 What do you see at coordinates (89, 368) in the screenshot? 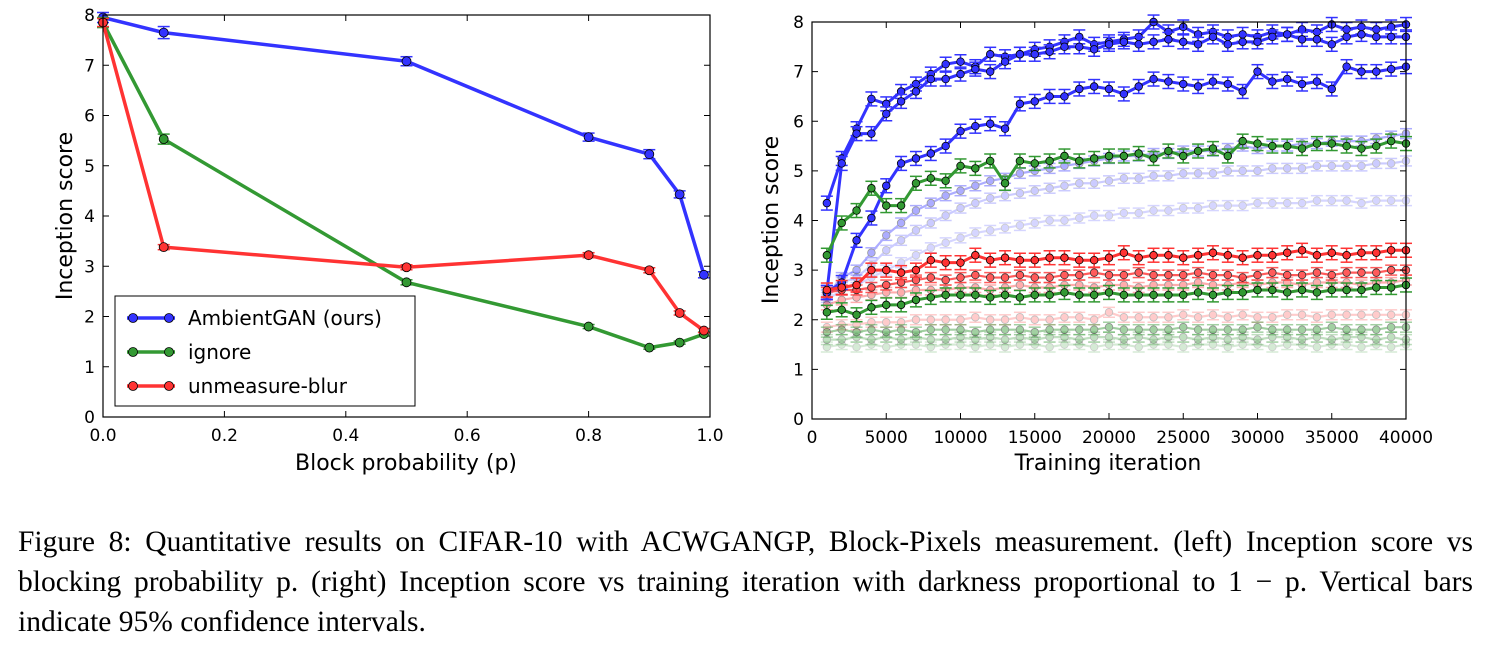
I see `left-ytick-label: 1` at bounding box center [89, 368].